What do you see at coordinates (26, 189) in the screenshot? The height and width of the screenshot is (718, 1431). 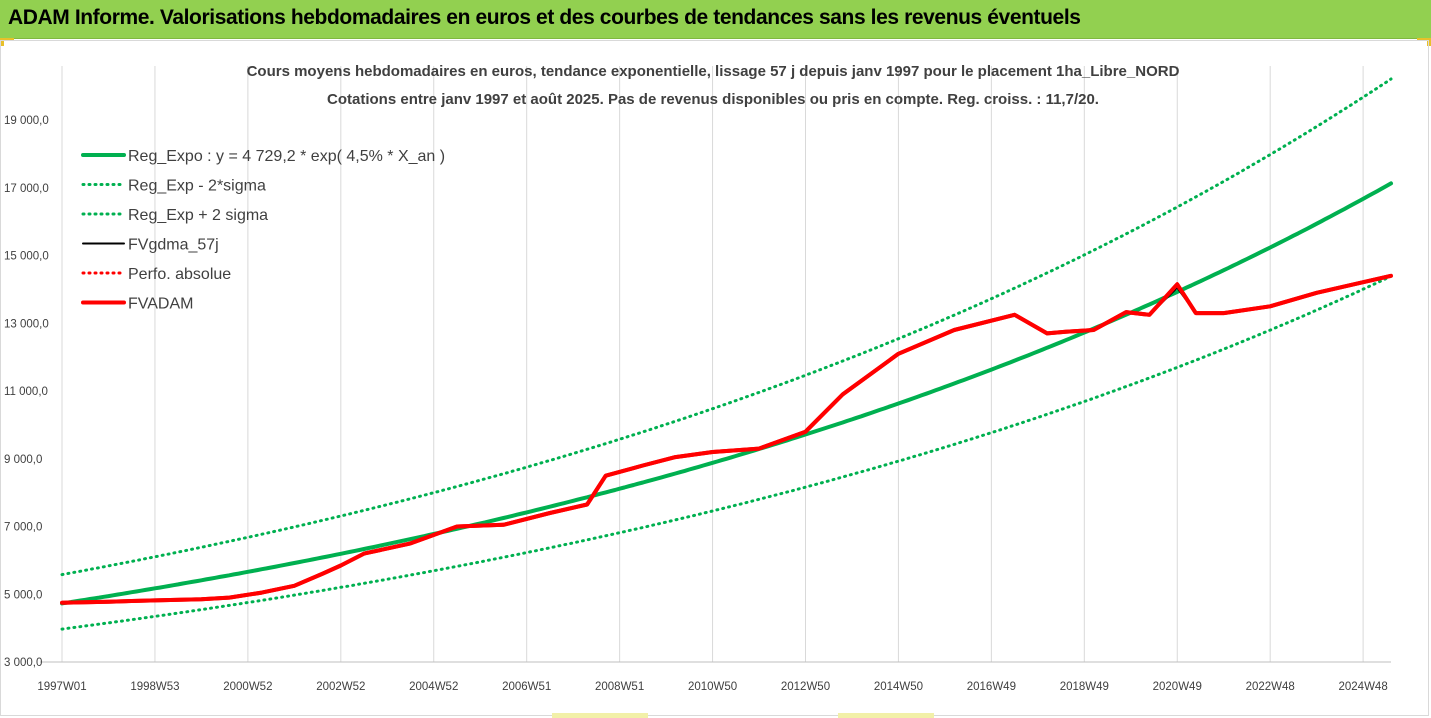 I see `y-tick-label: 17 000,0` at bounding box center [26, 189].